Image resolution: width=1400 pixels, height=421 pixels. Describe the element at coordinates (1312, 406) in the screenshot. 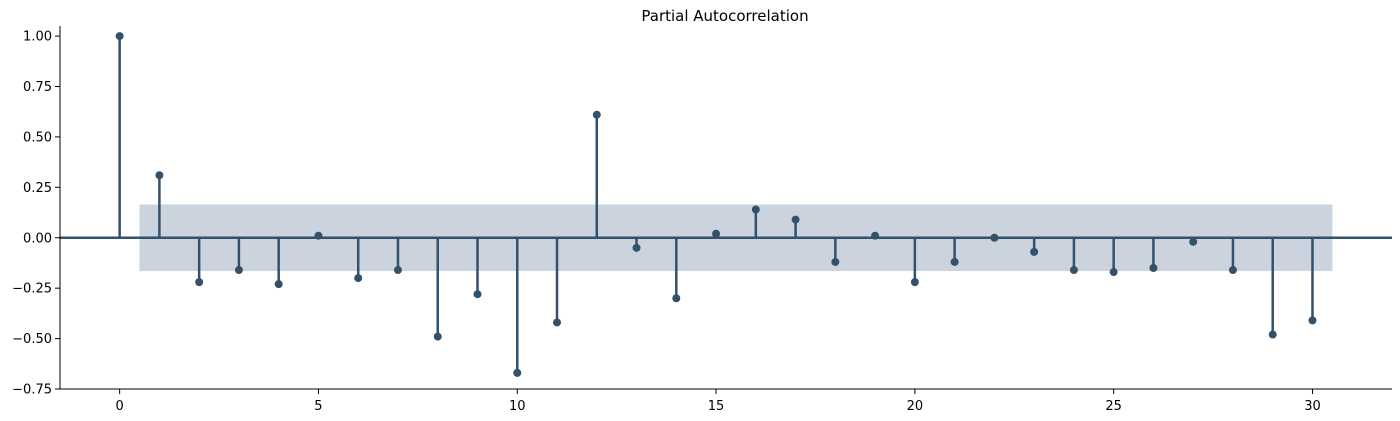

I see `x-tick-label: 30` at that location.